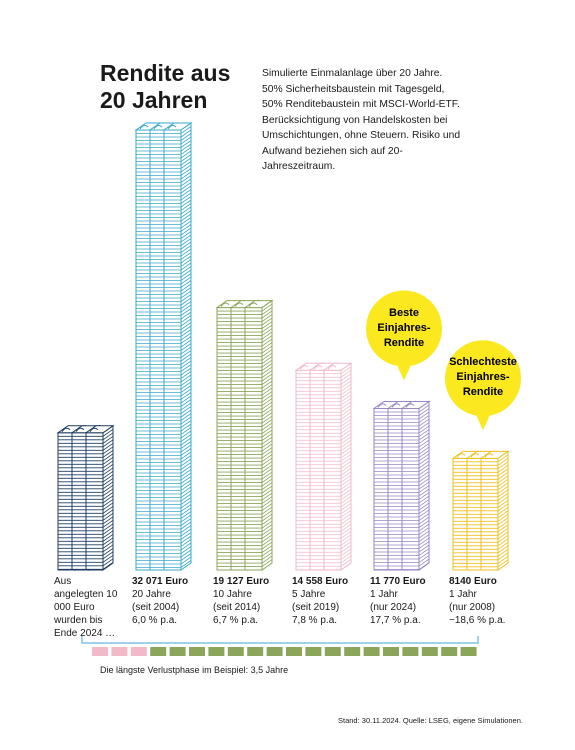  I want to click on rate-label: −18,6 % p.a., so click(477, 620).